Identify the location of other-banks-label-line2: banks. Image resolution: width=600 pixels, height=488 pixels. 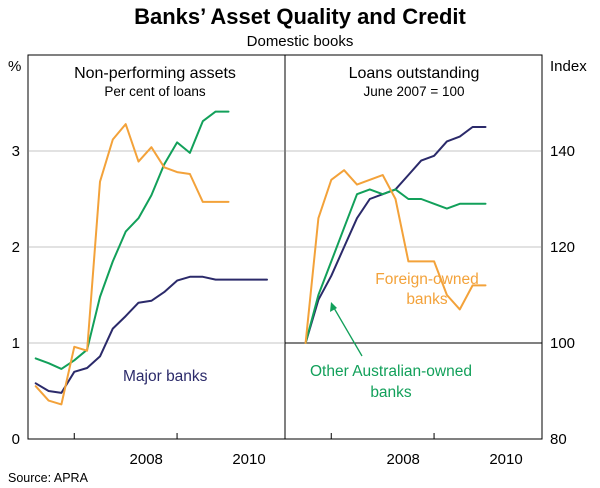
(391, 392).